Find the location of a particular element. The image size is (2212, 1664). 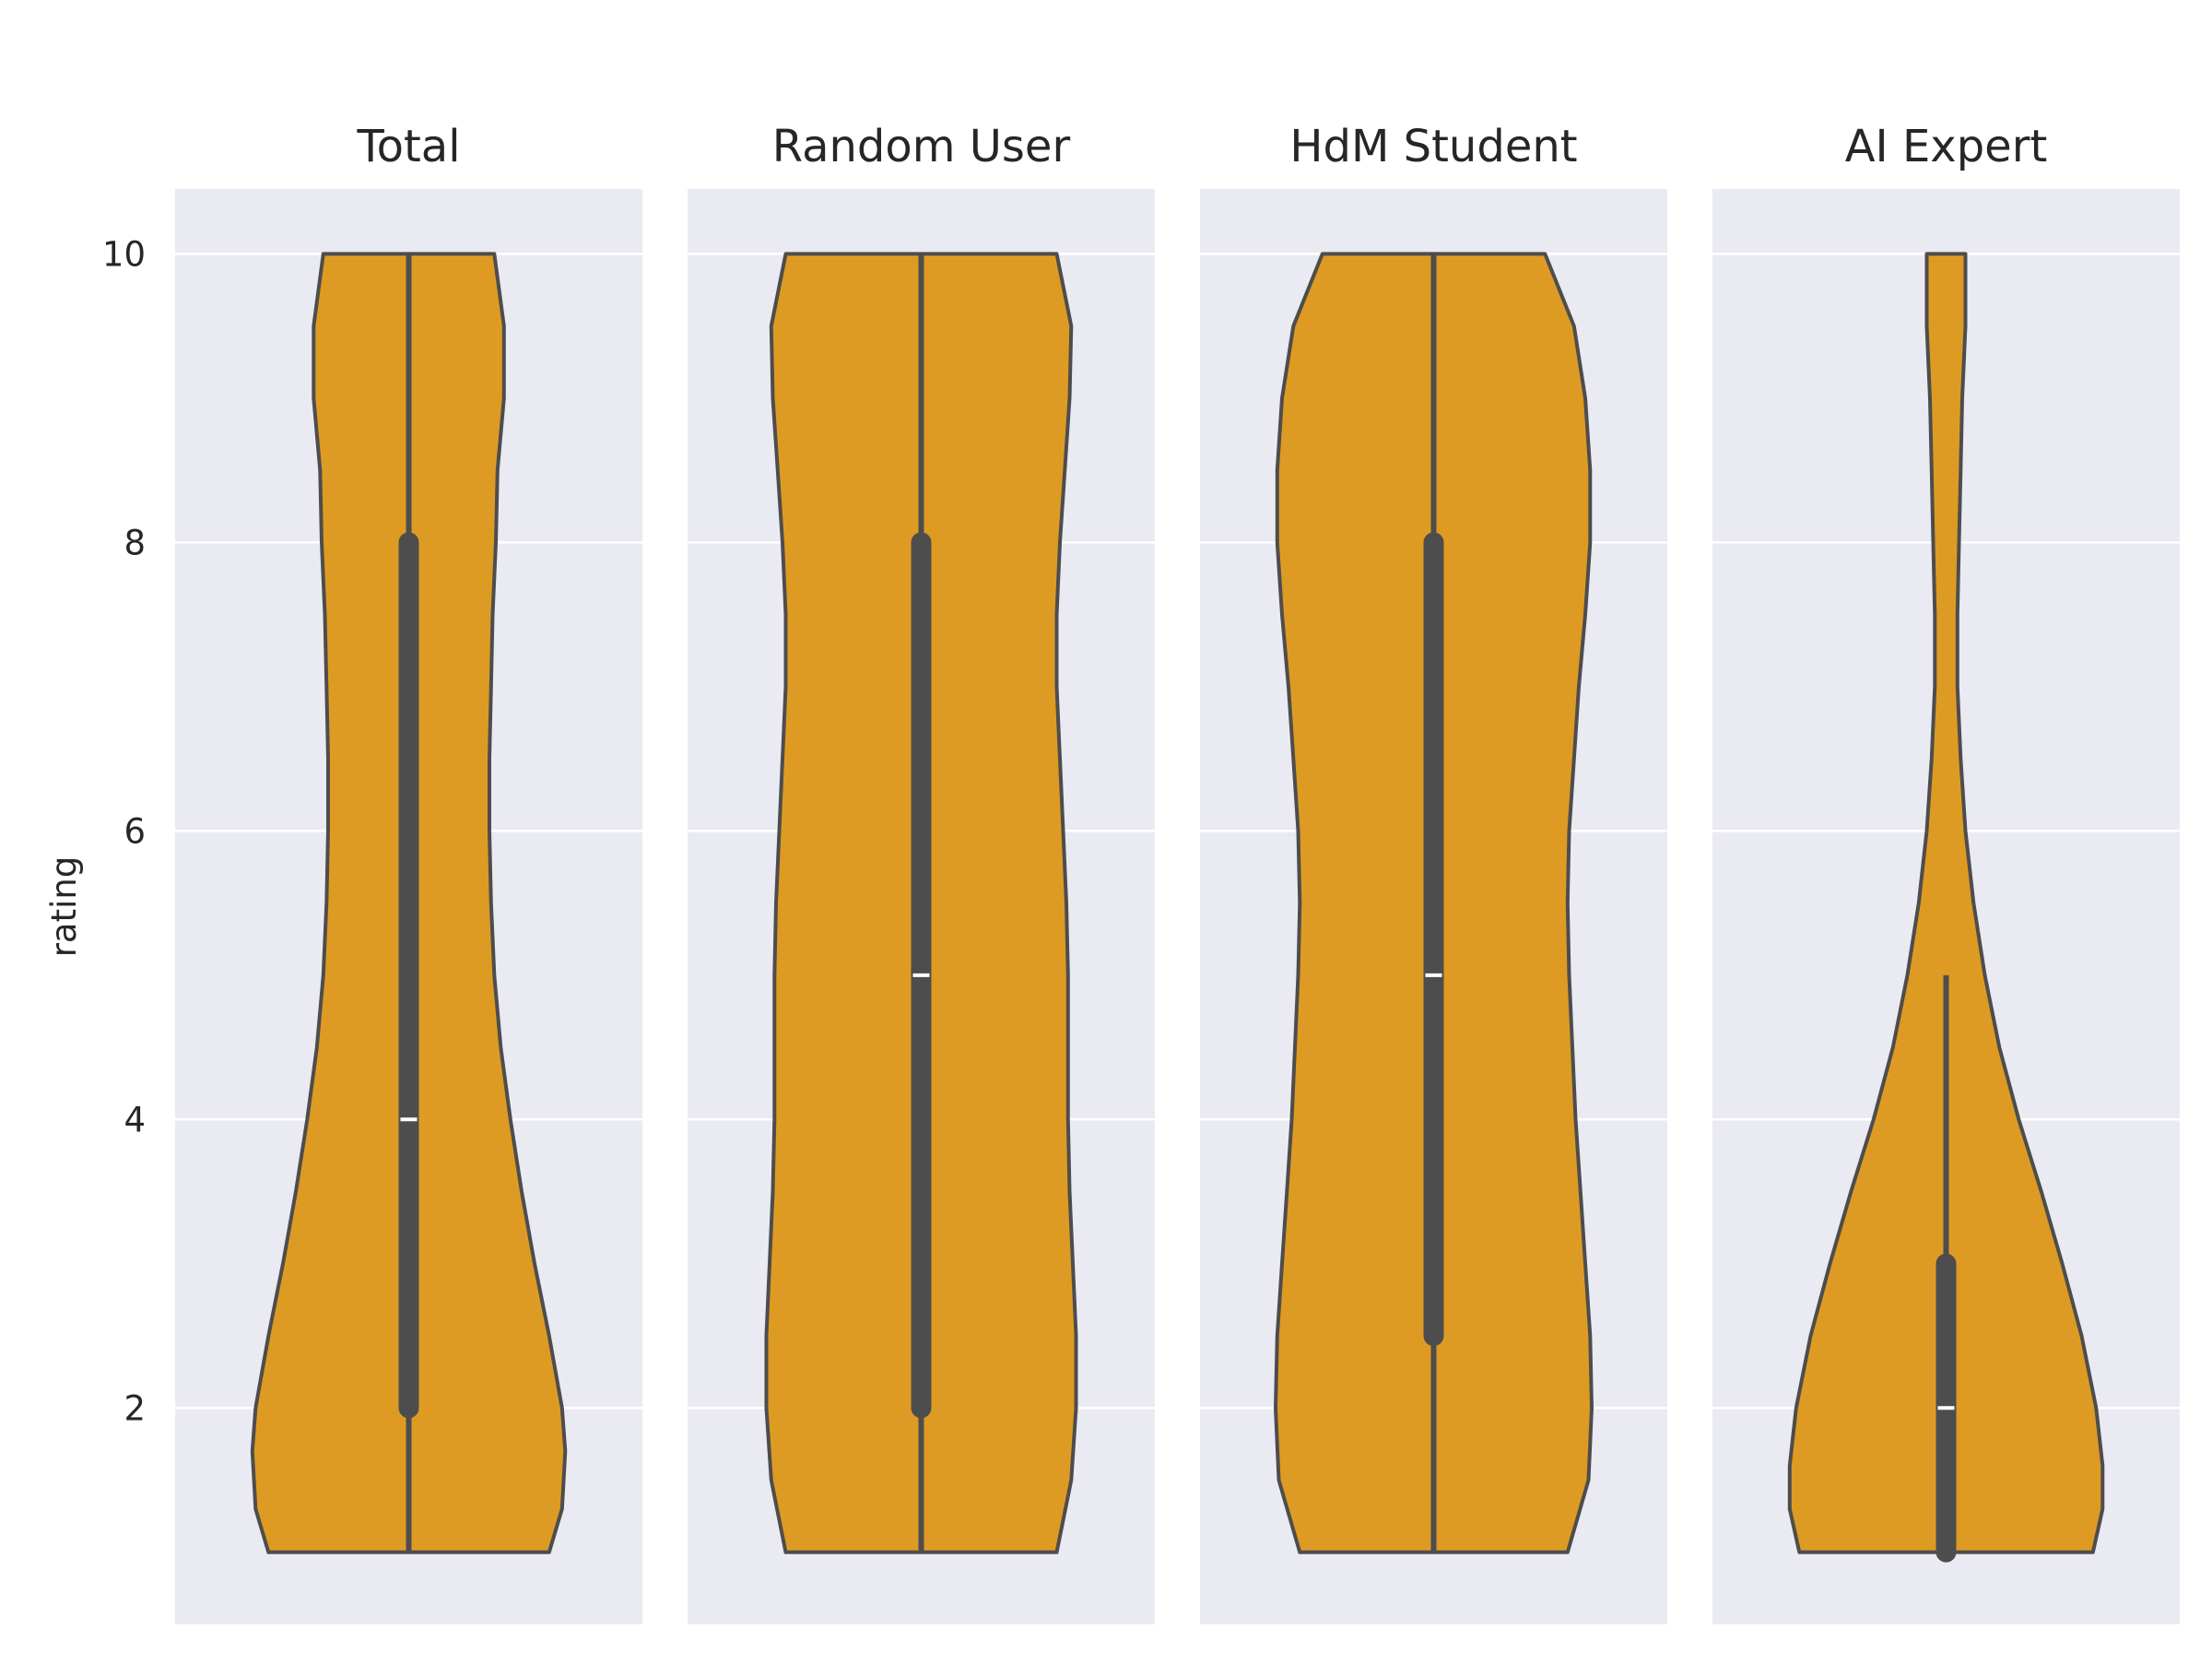

panel-title: Total is located at coordinates (408, 146).